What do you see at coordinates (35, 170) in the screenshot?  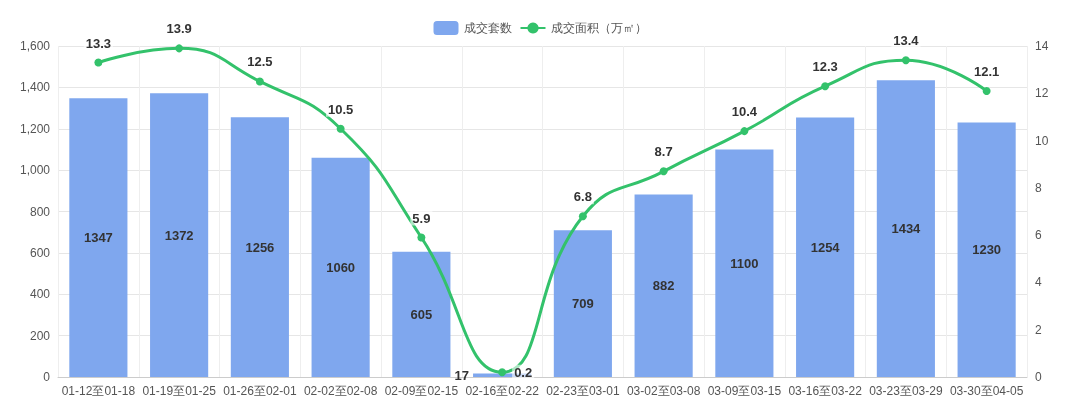 I see `y-tick-label: 1,000` at bounding box center [35, 170].